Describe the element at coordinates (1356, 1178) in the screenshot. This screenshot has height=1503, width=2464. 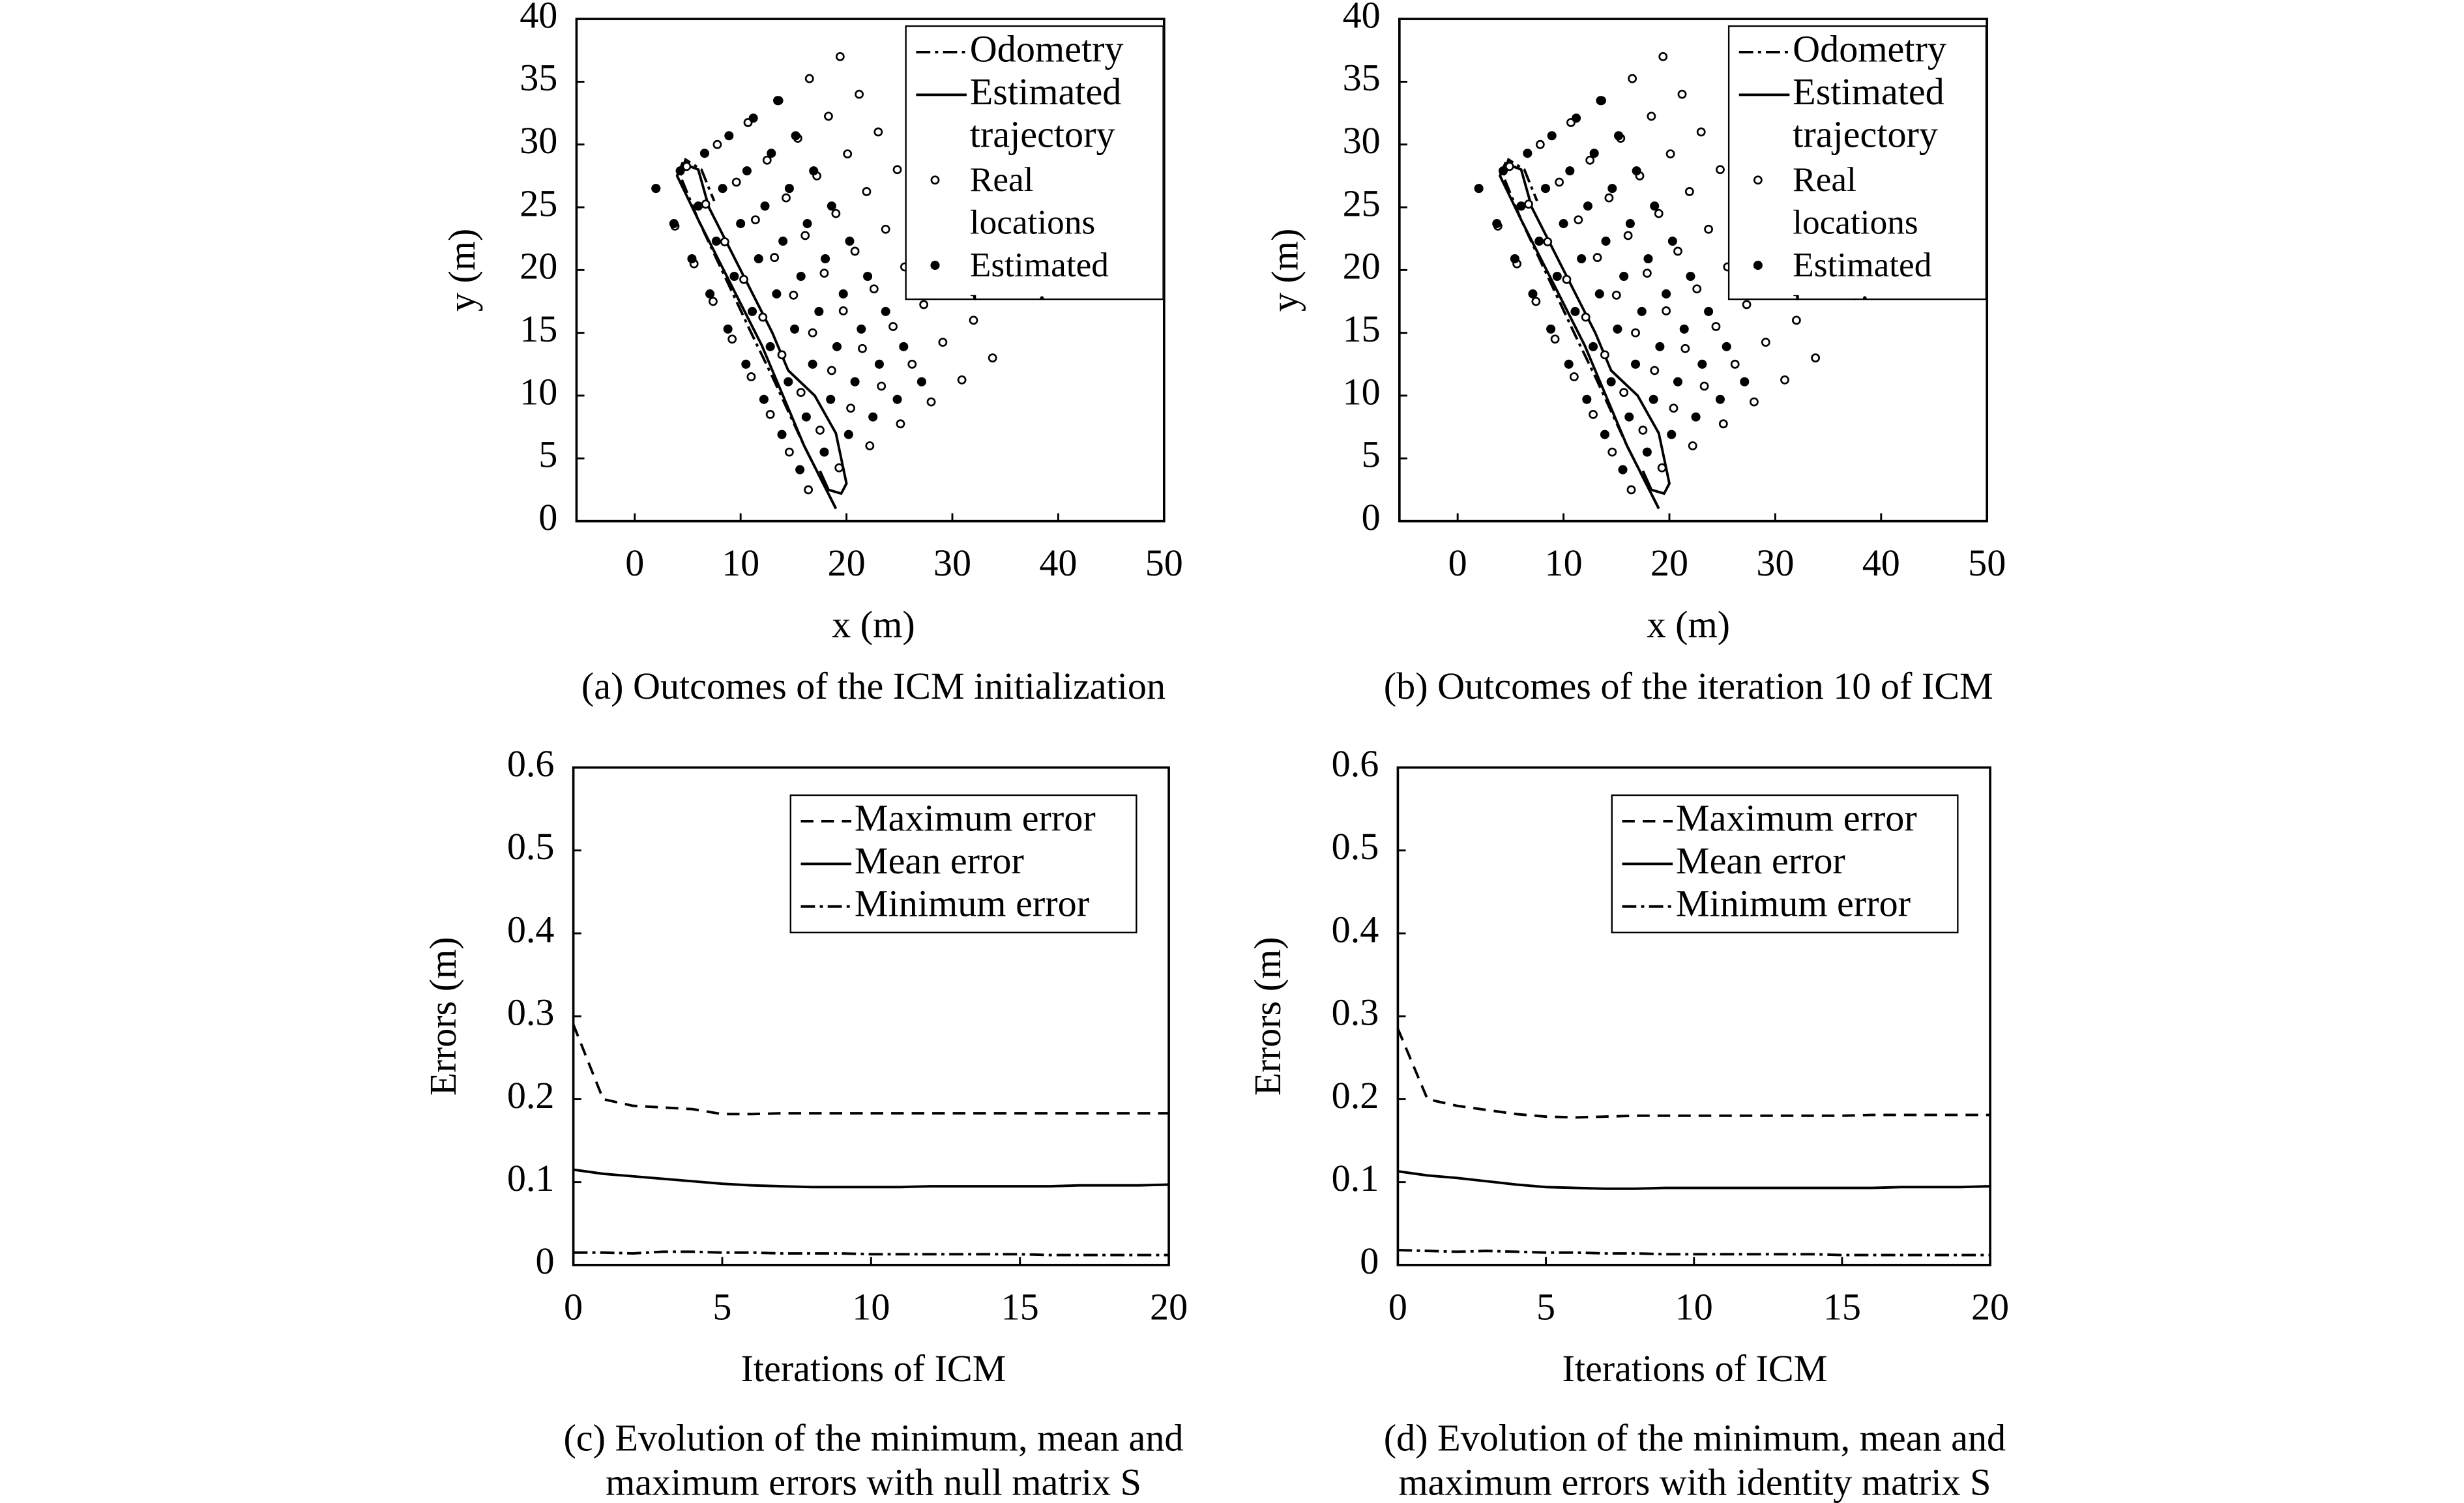
I see `y-tick-label: 0.1` at that location.